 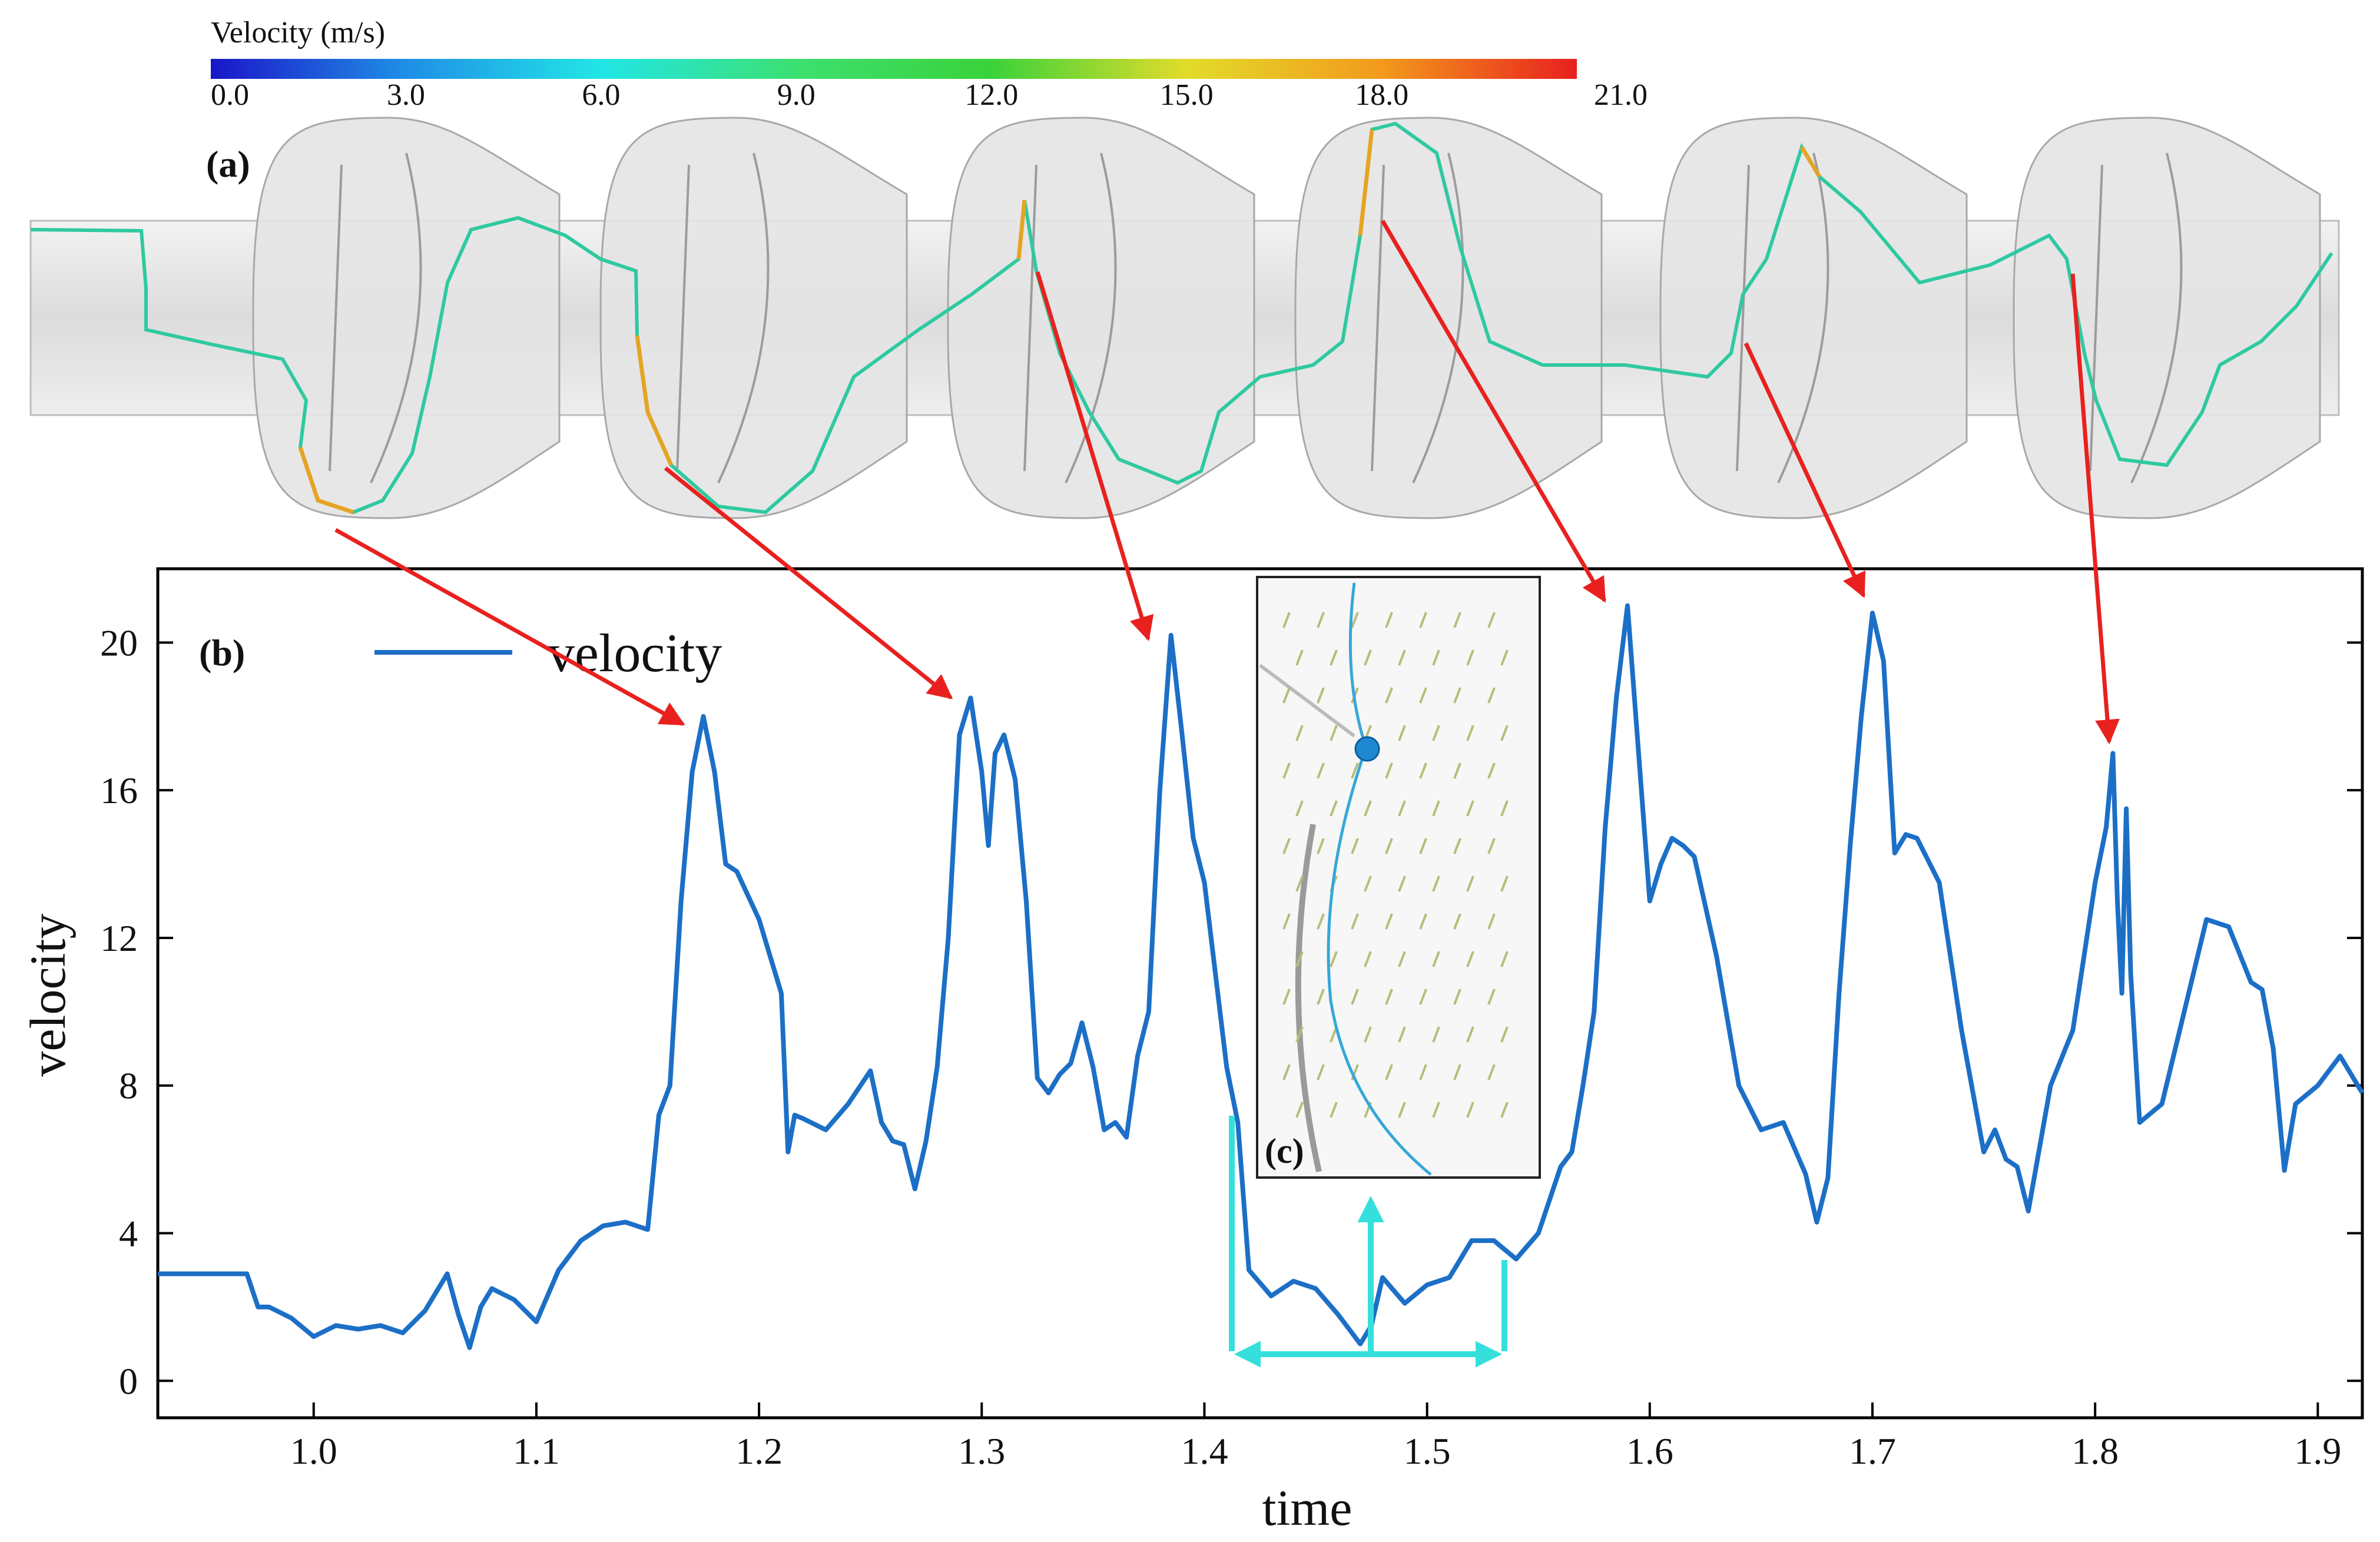 What do you see at coordinates (1367, 749) in the screenshot?
I see `inset-particle` at bounding box center [1367, 749].